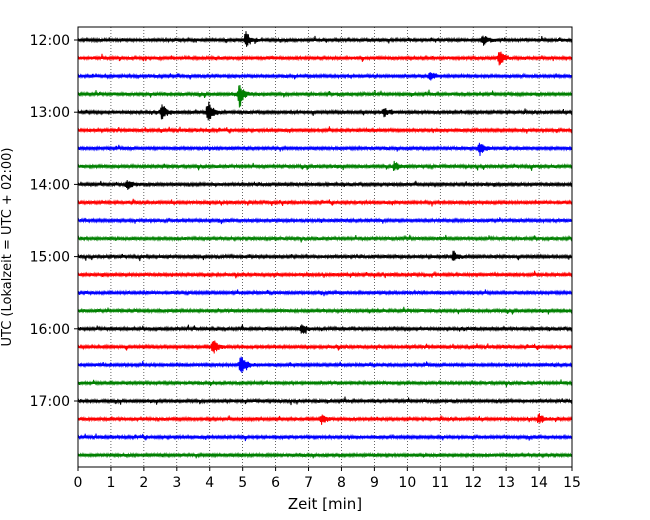  Describe the element at coordinates (341, 483) in the screenshot. I see `x-tick-label: 8` at that location.